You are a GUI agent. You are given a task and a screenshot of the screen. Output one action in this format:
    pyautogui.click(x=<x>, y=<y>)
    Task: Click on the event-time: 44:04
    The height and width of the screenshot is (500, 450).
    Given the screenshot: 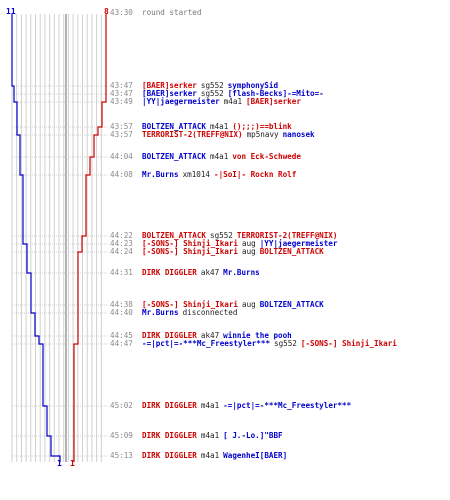 What is the action you would take?
    pyautogui.click(x=121, y=156)
    